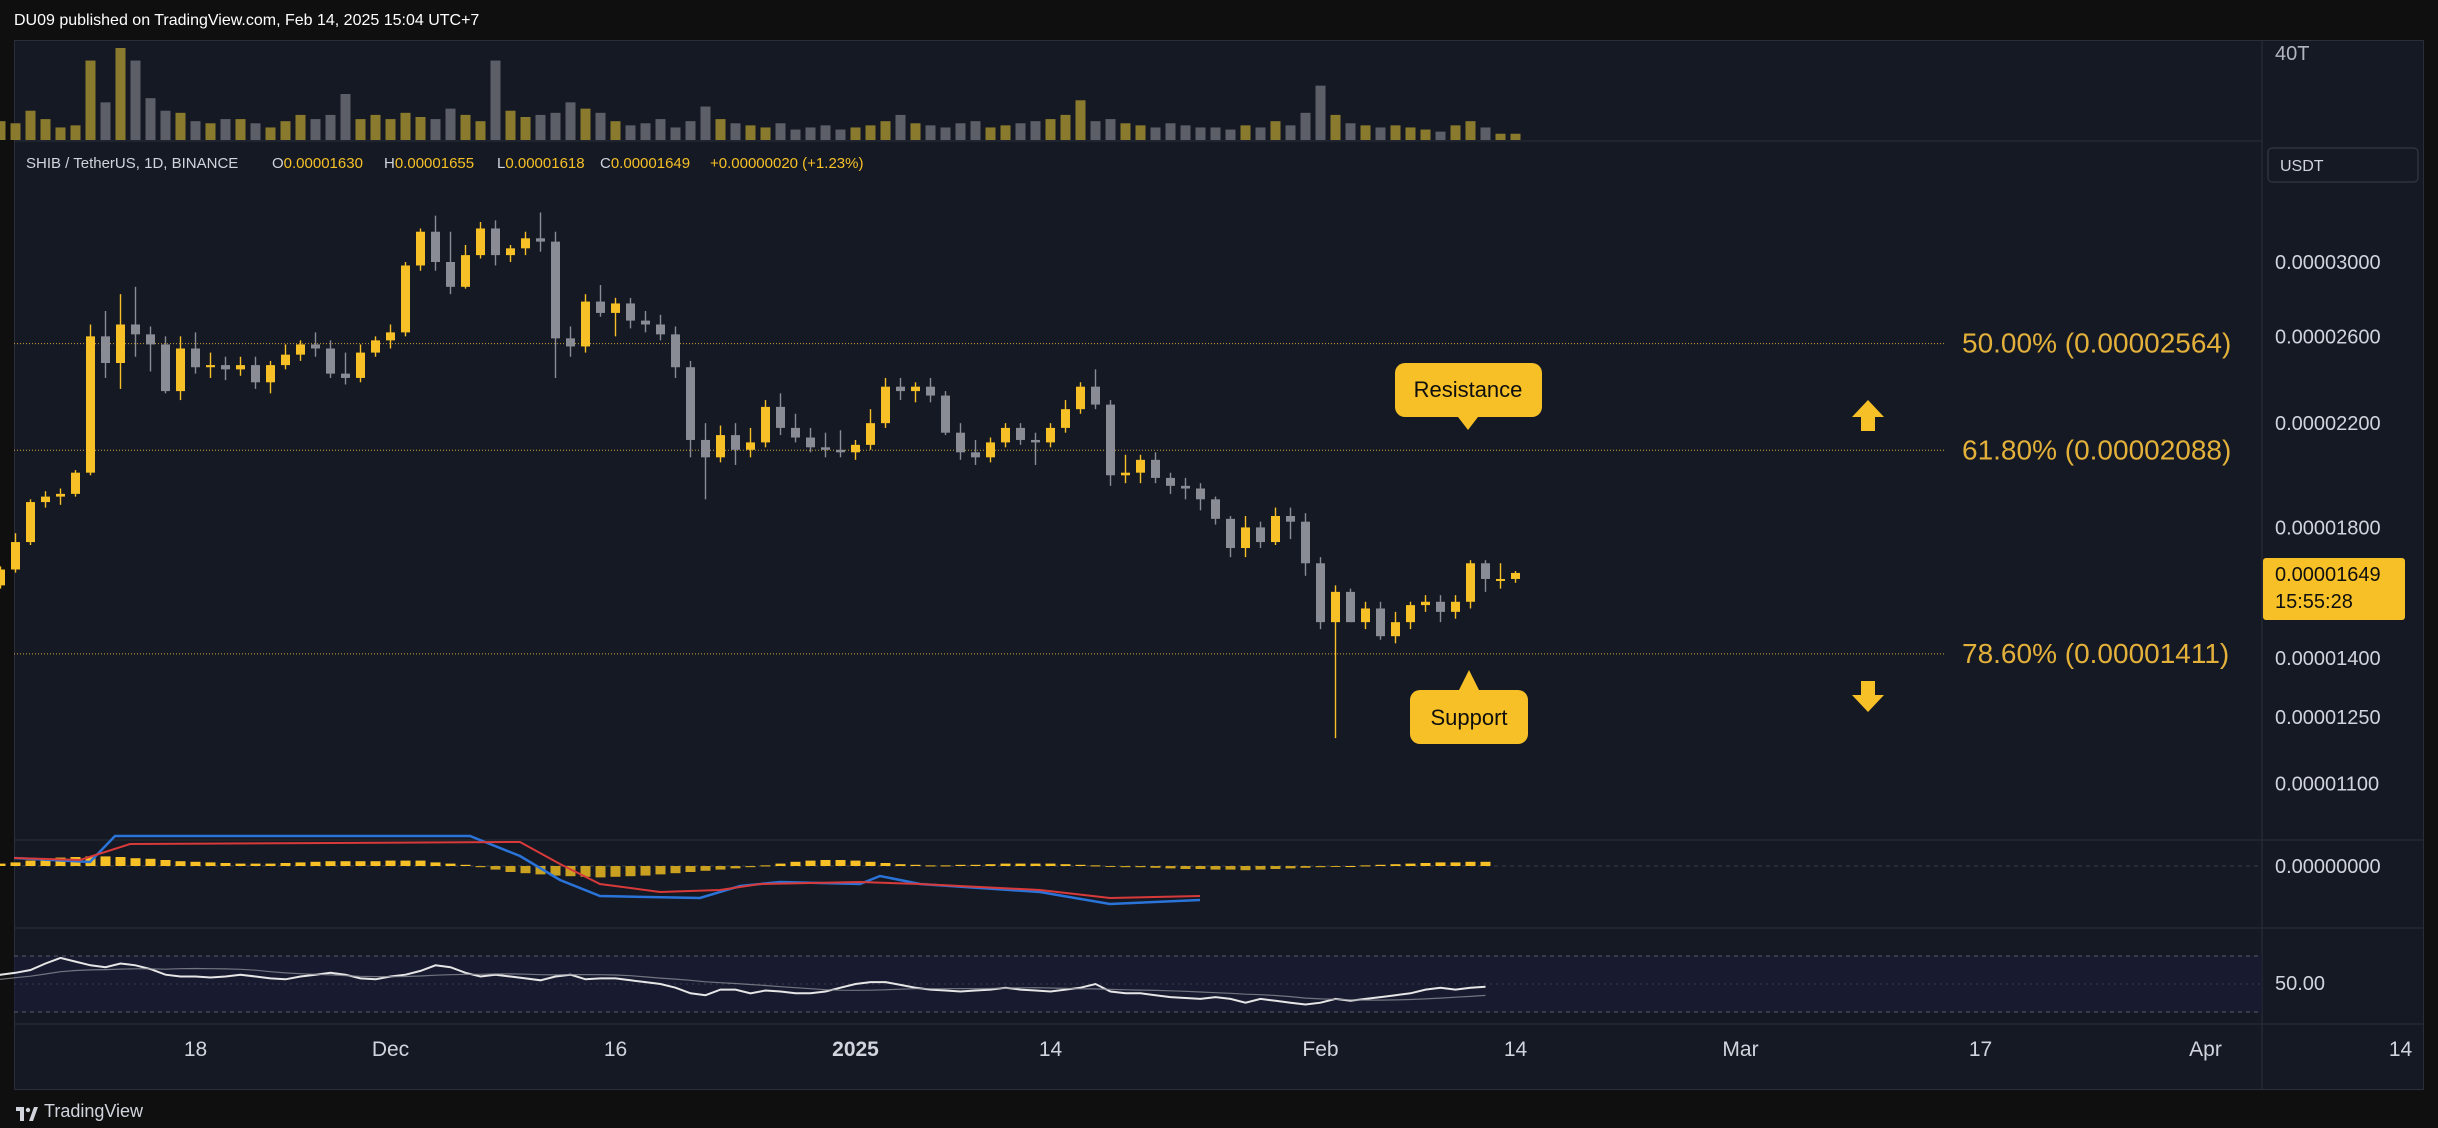 The image size is (2438, 1128). What do you see at coordinates (645, 163) in the screenshot?
I see `legend-close: C0.00001649` at bounding box center [645, 163].